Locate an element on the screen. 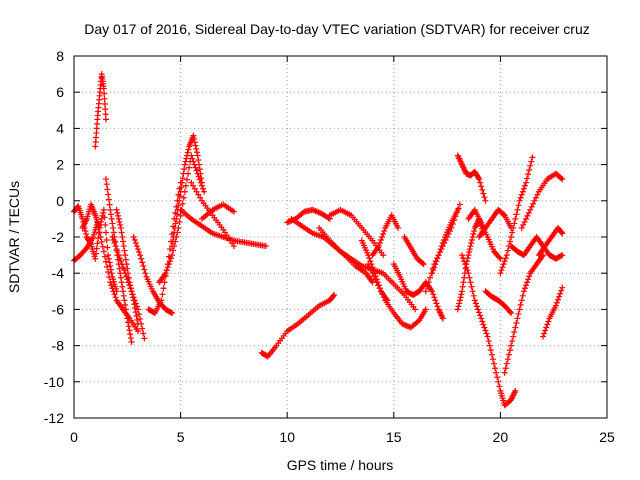 The image size is (640, 480). y-tick-label: 8 is located at coordinates (60, 56).